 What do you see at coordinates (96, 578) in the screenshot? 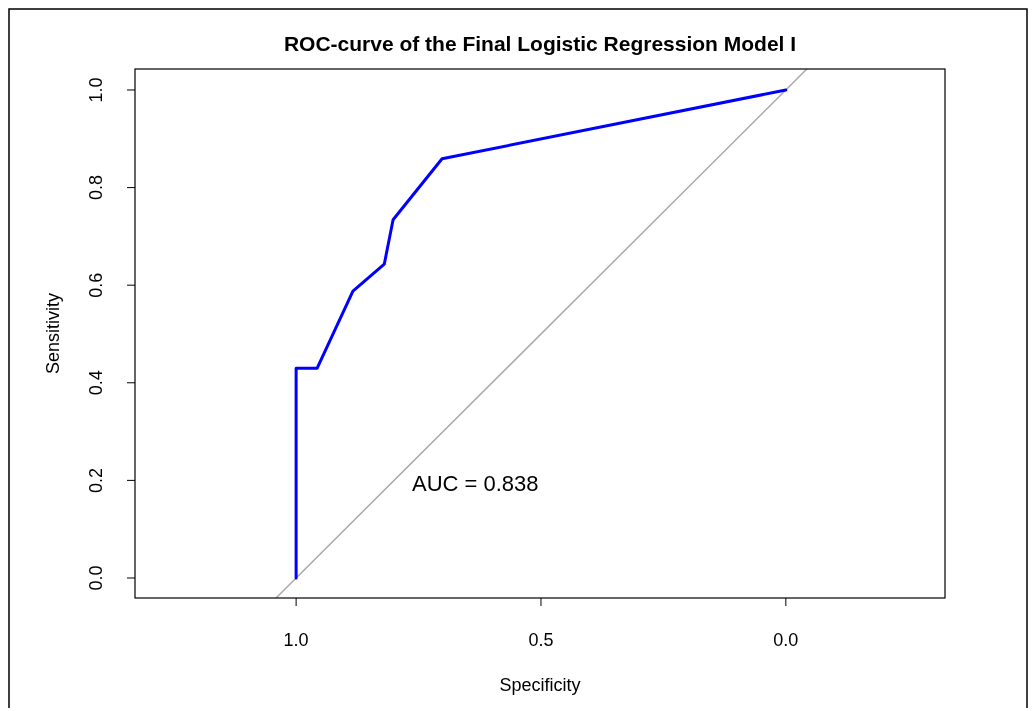
I see `y-tick-label: 0.0` at bounding box center [96, 578].